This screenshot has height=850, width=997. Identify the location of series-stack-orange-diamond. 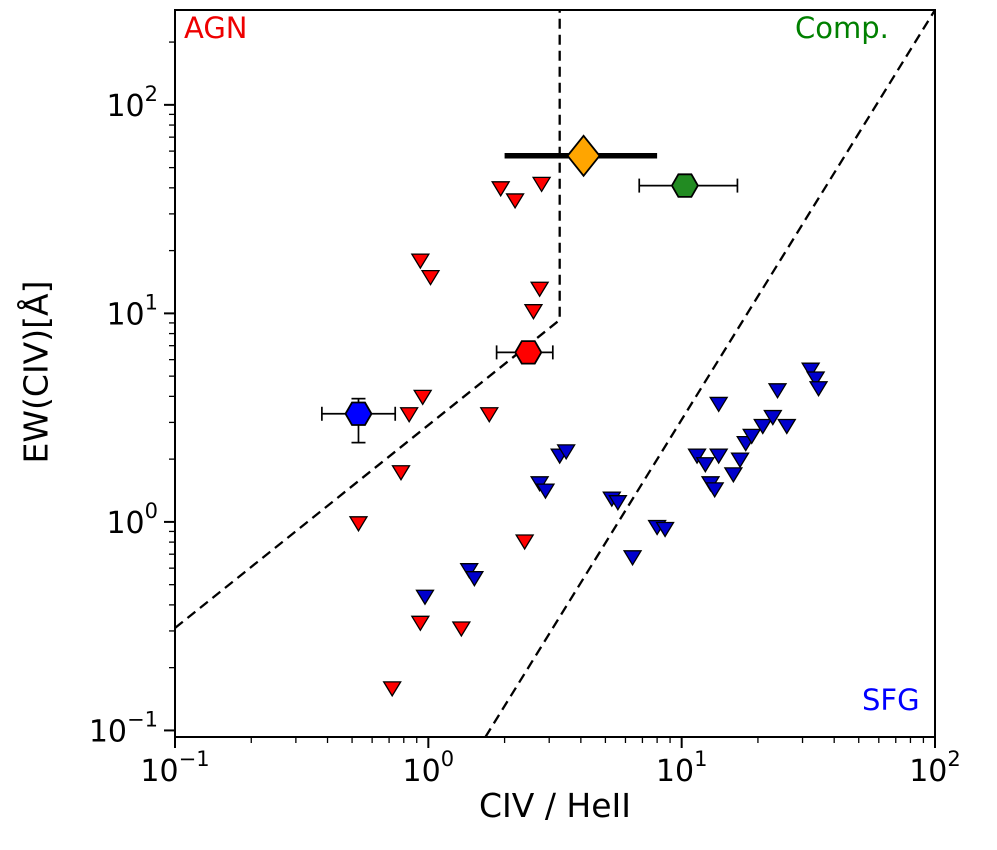
(581, 156).